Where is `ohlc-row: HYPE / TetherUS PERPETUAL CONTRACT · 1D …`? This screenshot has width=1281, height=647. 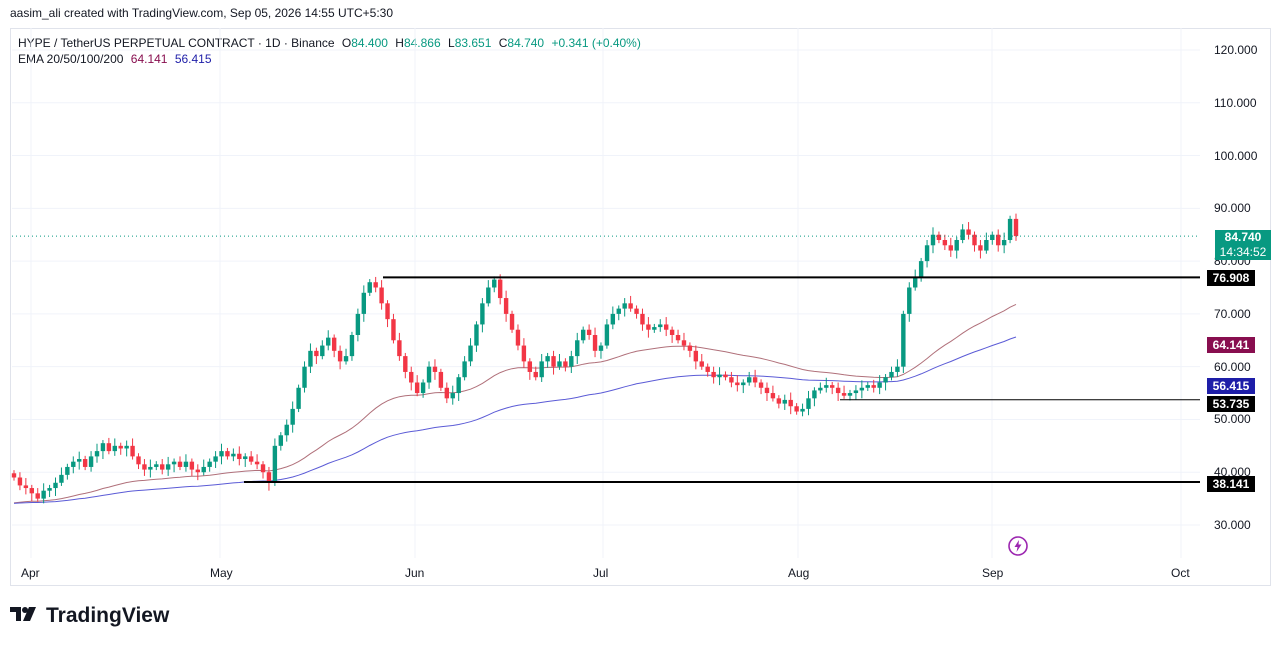
ohlc-row: HYPE / TetherUS PERPETUAL CONTRACT · 1D … is located at coordinates (329, 43).